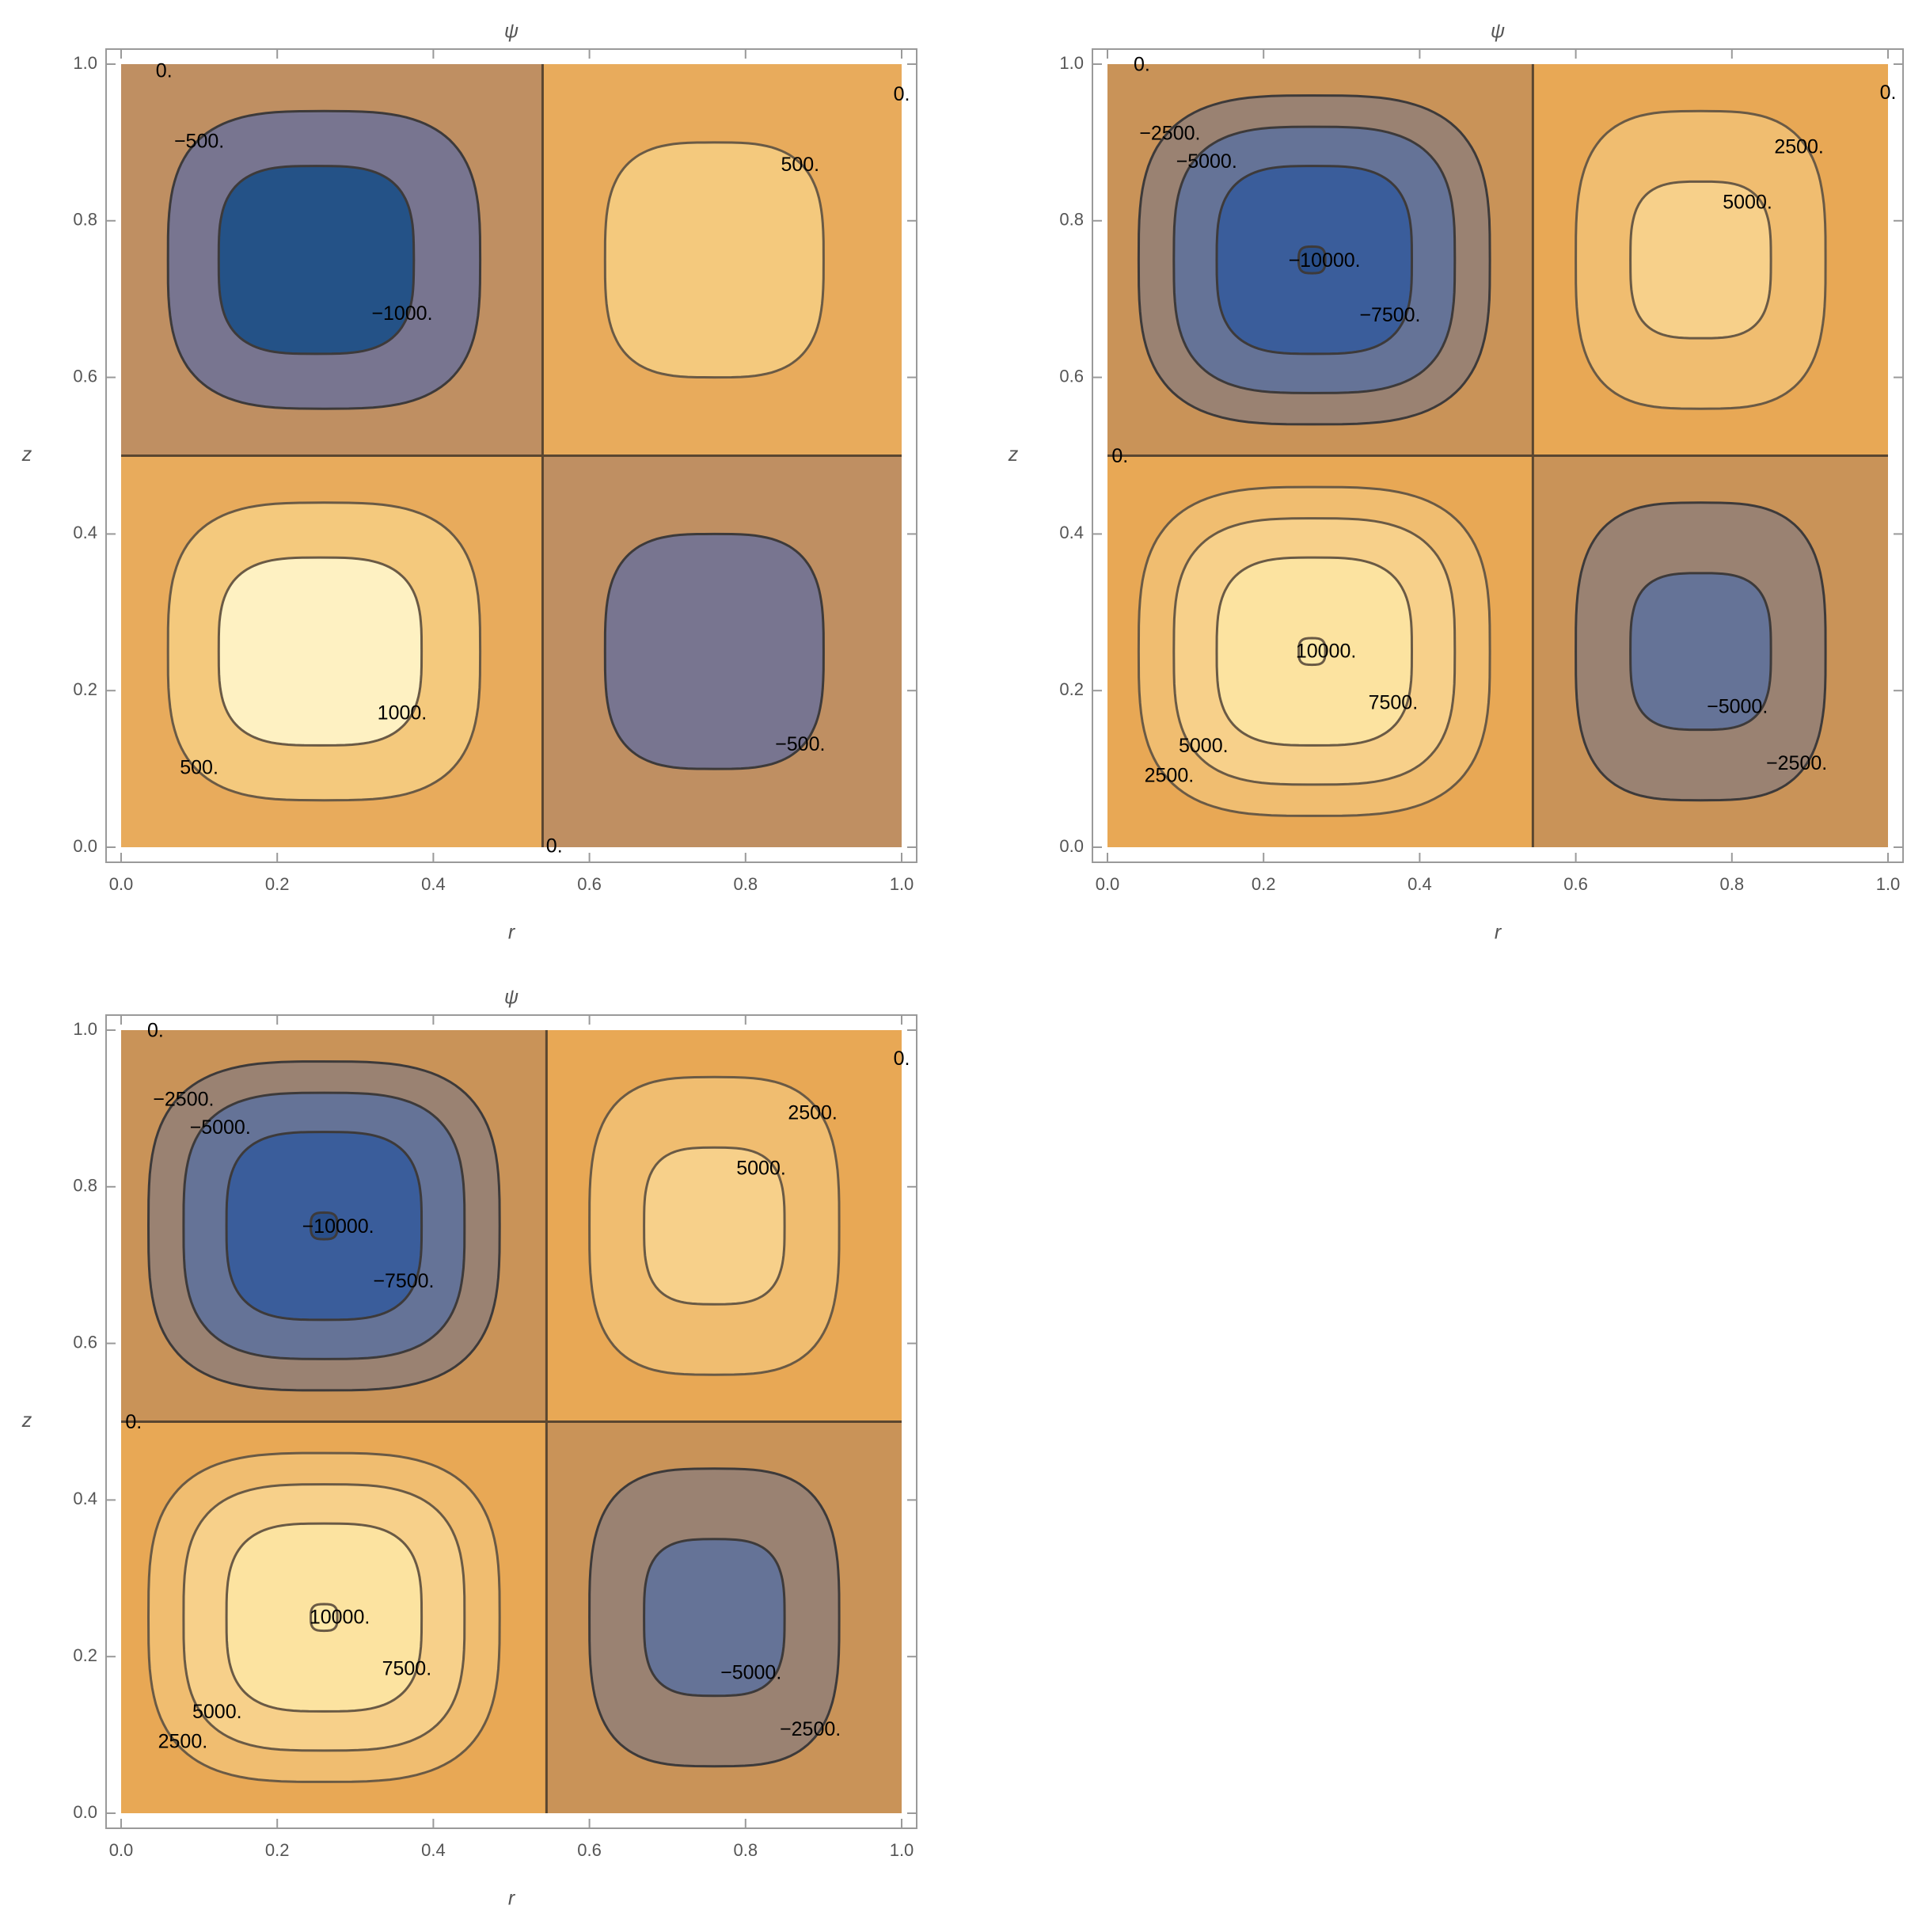 The width and height of the screenshot is (1926, 1932). I want to click on contour-label: 1000., so click(402, 713).